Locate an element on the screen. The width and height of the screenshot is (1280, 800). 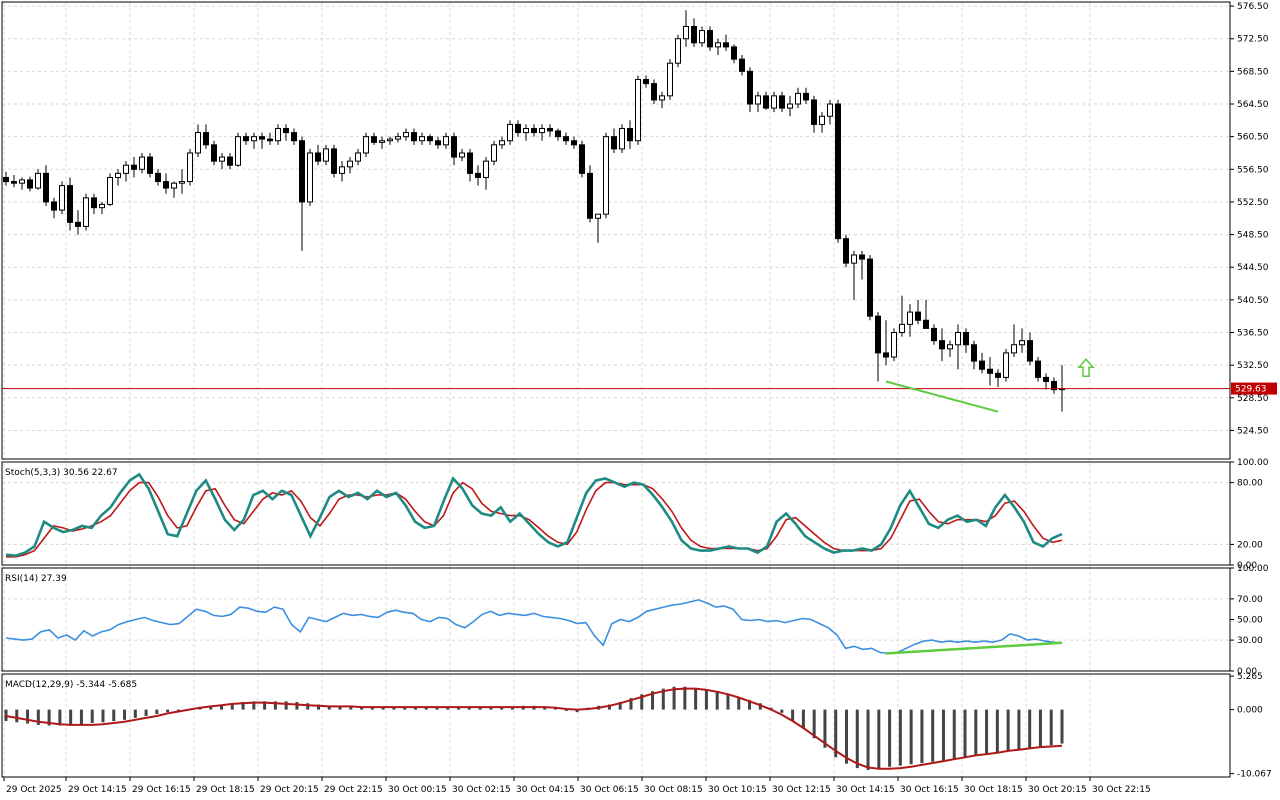
macd-panel is located at coordinates (534, 728).